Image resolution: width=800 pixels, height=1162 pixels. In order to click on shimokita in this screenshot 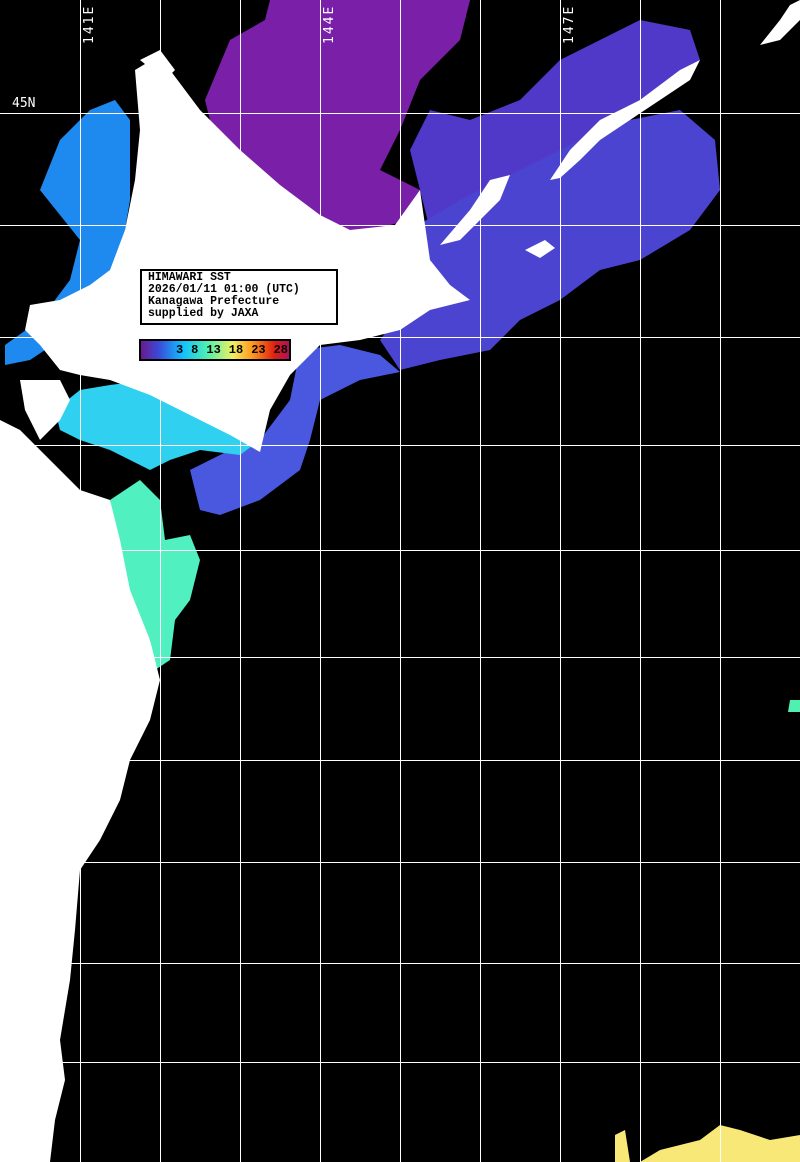, I will do `click(75, 520)`.